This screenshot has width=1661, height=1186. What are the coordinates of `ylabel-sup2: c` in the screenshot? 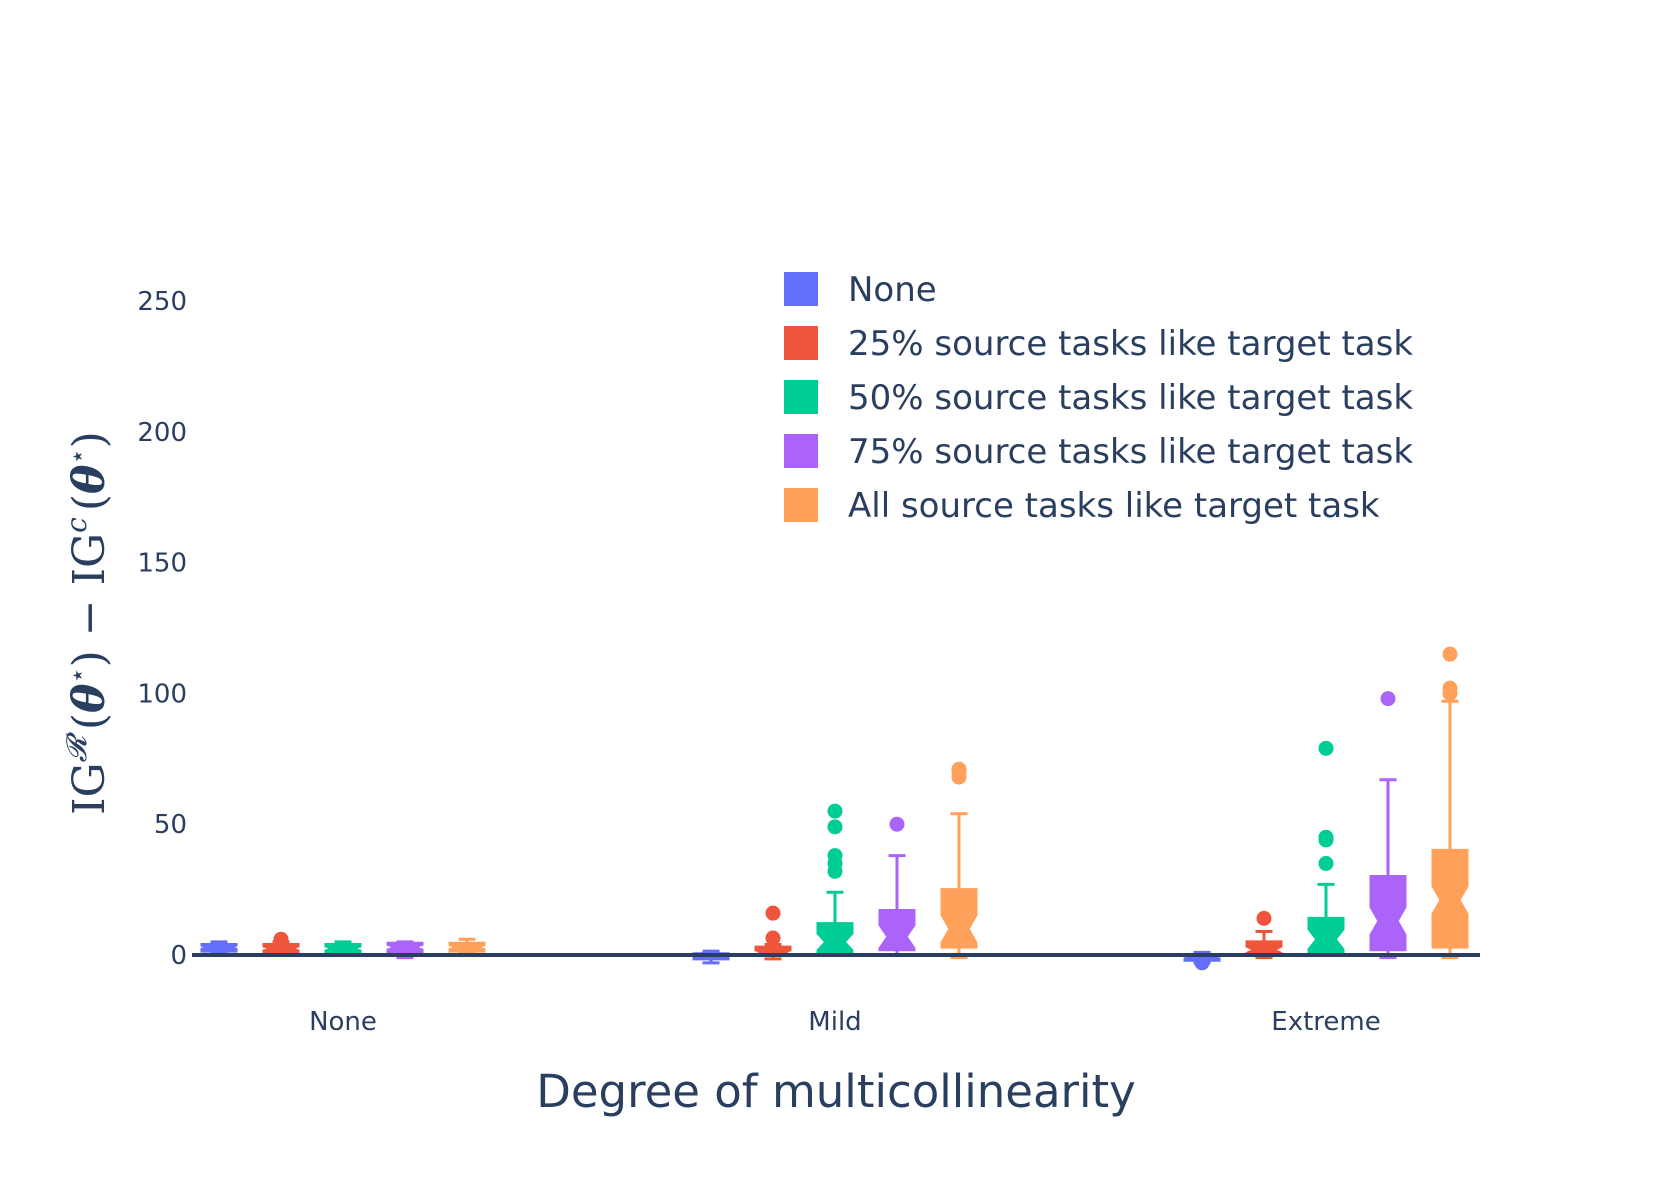 It's located at (76, 525).